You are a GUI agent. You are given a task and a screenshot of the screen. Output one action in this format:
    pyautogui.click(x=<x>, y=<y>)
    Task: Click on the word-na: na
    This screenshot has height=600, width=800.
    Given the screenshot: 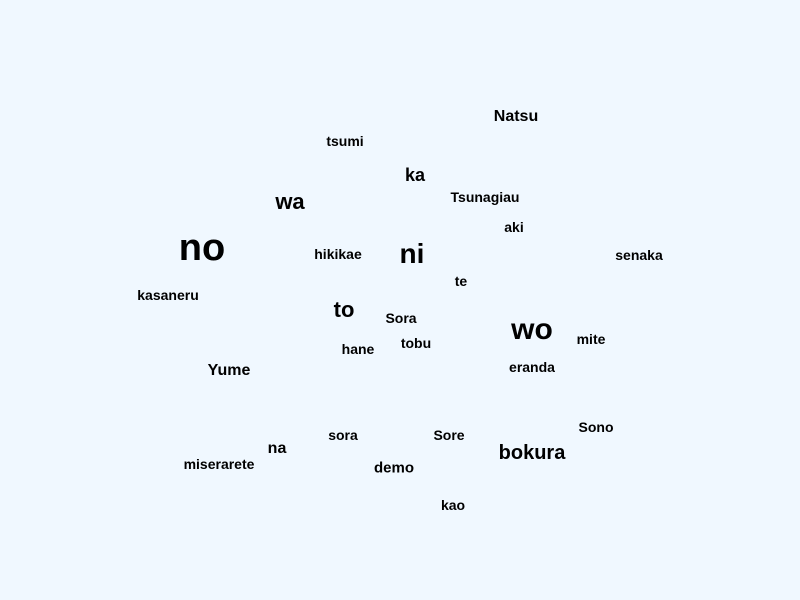 What is the action you would take?
    pyautogui.click(x=277, y=448)
    